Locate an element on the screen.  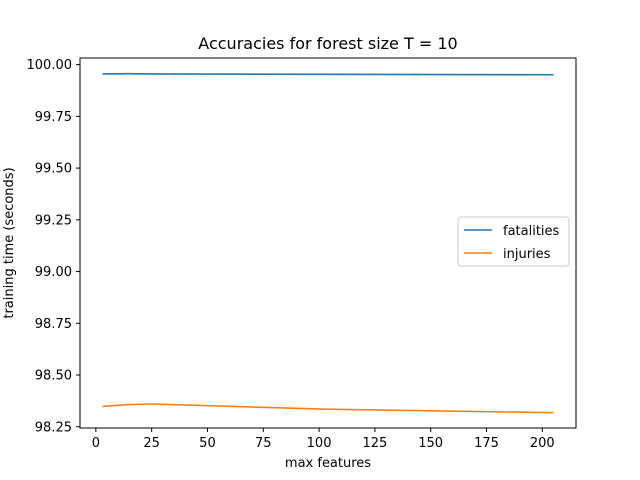
x-axis-label: max features is located at coordinates (328, 463).